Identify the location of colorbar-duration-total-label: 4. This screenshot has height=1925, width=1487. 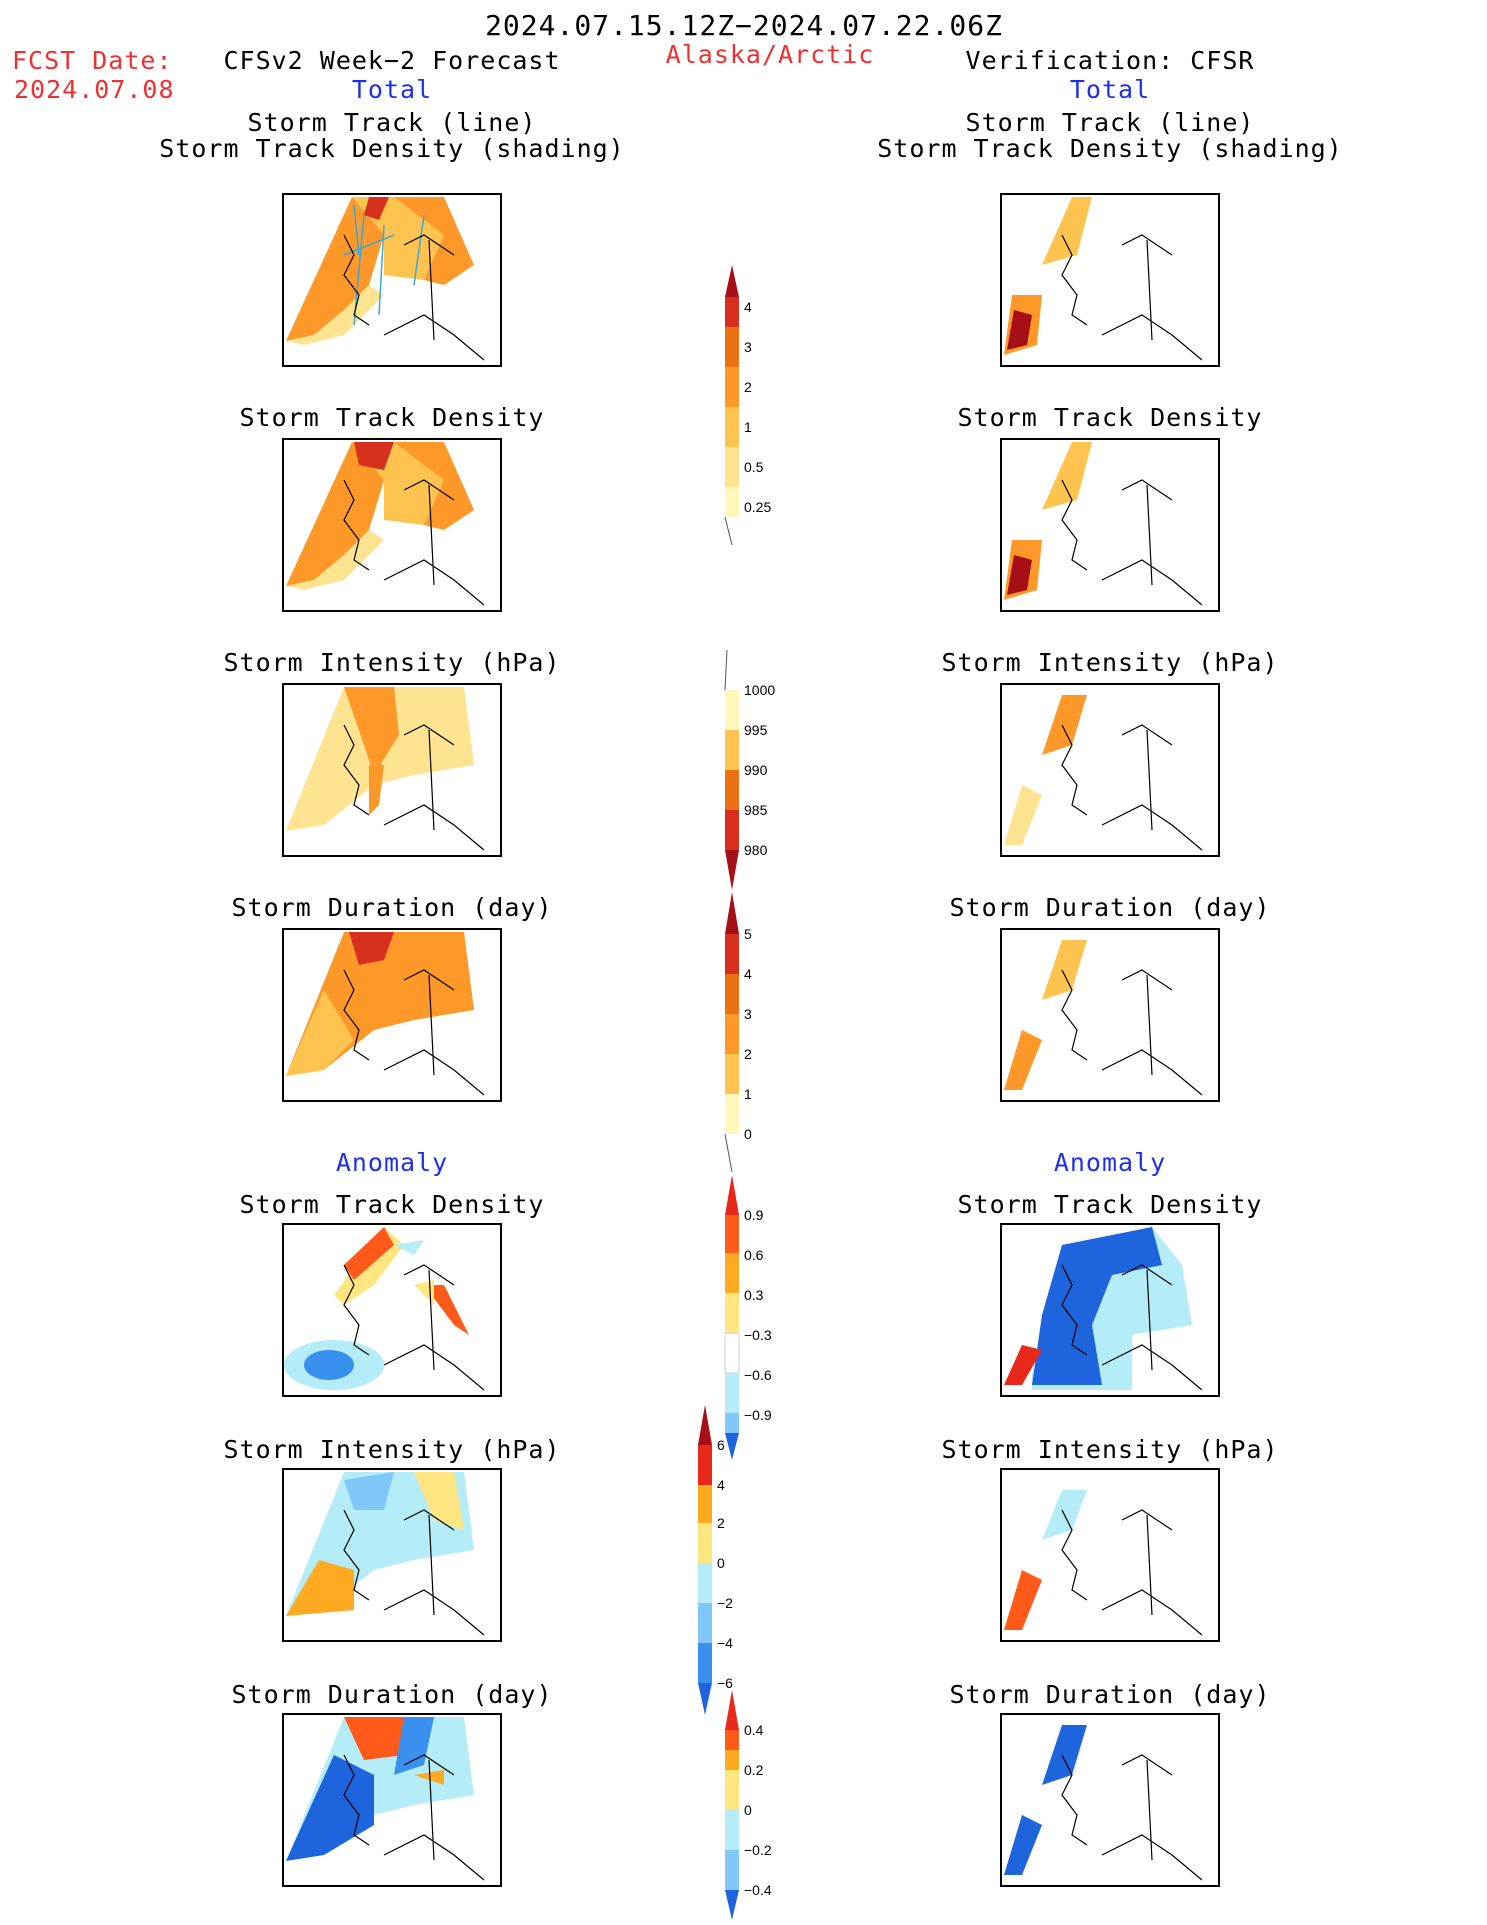
(748, 974).